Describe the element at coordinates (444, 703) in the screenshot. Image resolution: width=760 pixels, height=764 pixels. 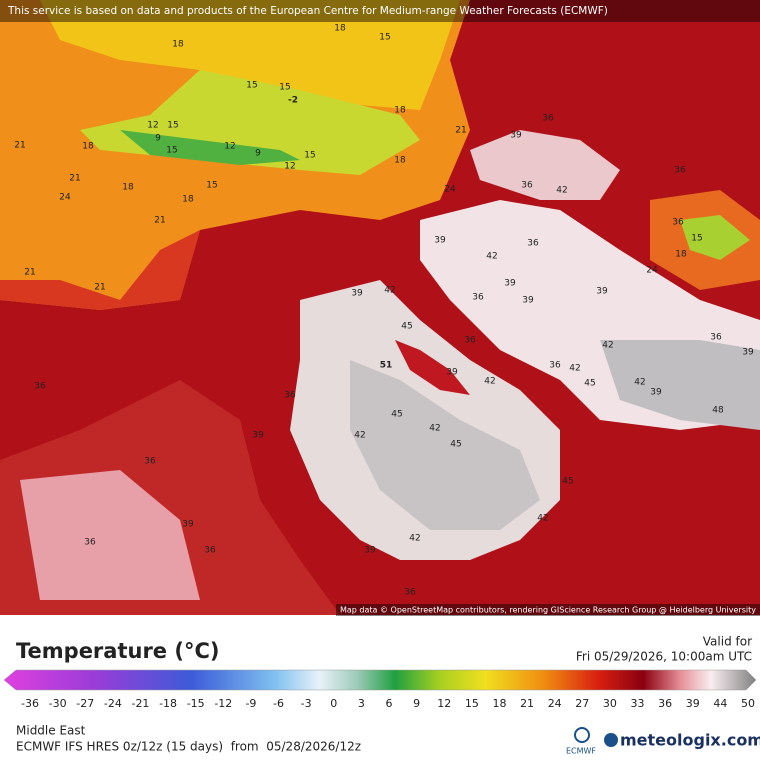
I see `colorbar-tick: 12` at that location.